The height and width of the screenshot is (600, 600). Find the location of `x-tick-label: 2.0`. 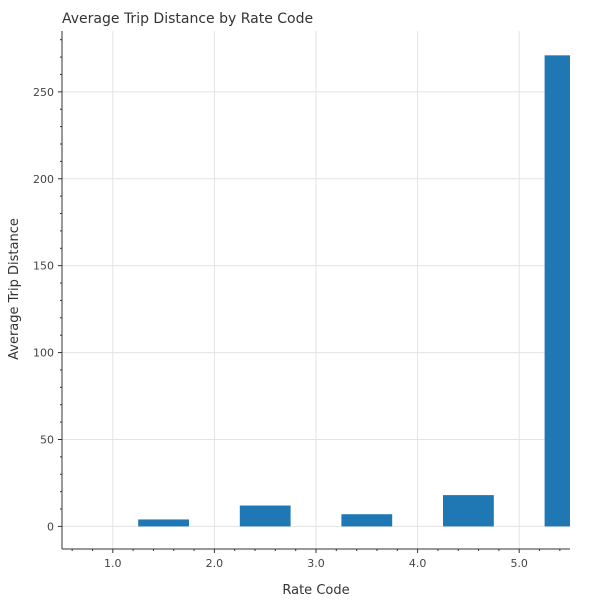

x-tick-label: 2.0 is located at coordinates (215, 563).